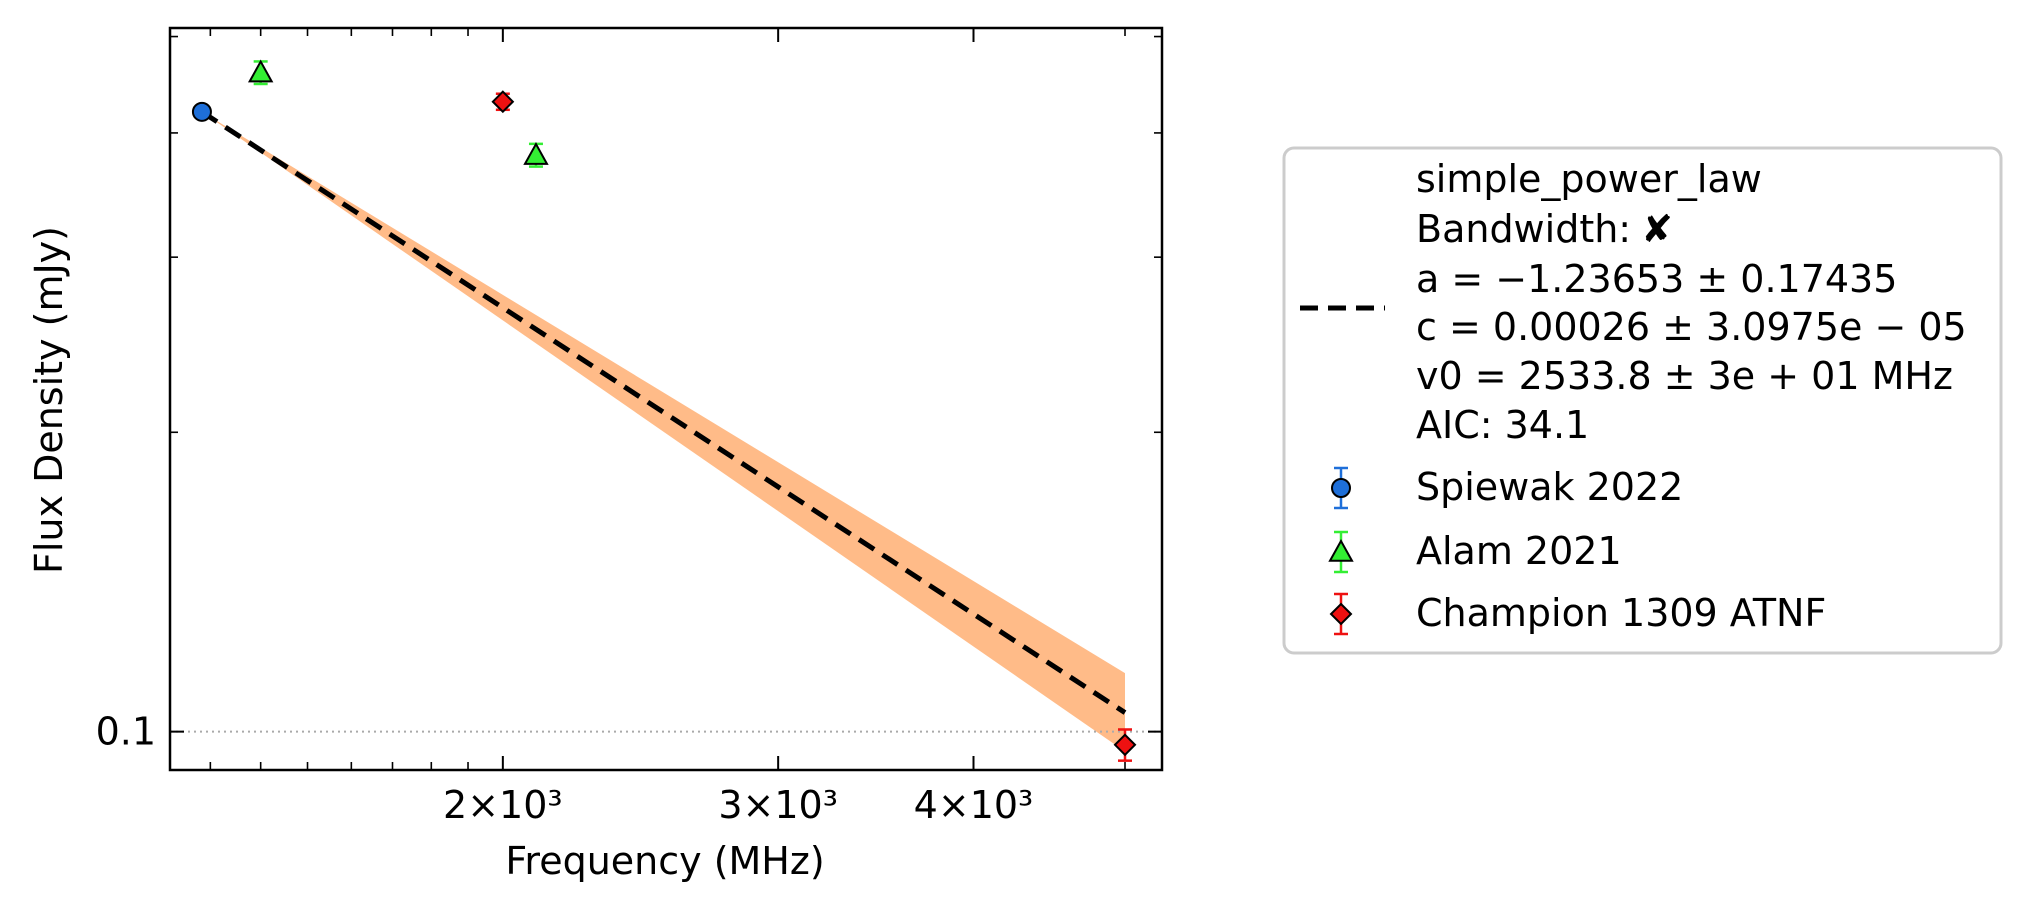 The width and height of the screenshot is (2042, 914). Describe the element at coordinates (664, 861) in the screenshot. I see `x-axis-label: Frequency (MHz)` at that location.